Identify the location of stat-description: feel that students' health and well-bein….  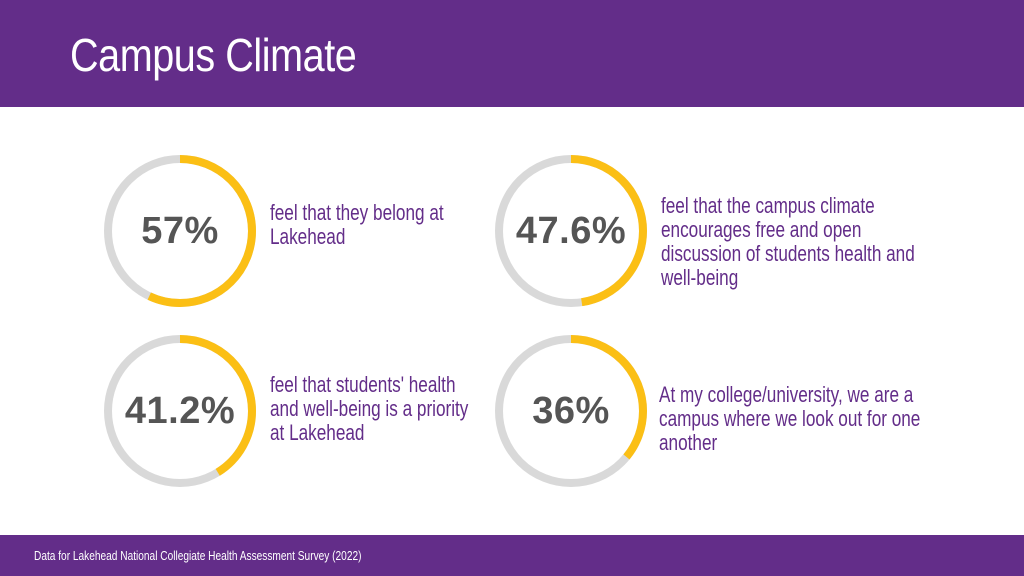
(369, 408).